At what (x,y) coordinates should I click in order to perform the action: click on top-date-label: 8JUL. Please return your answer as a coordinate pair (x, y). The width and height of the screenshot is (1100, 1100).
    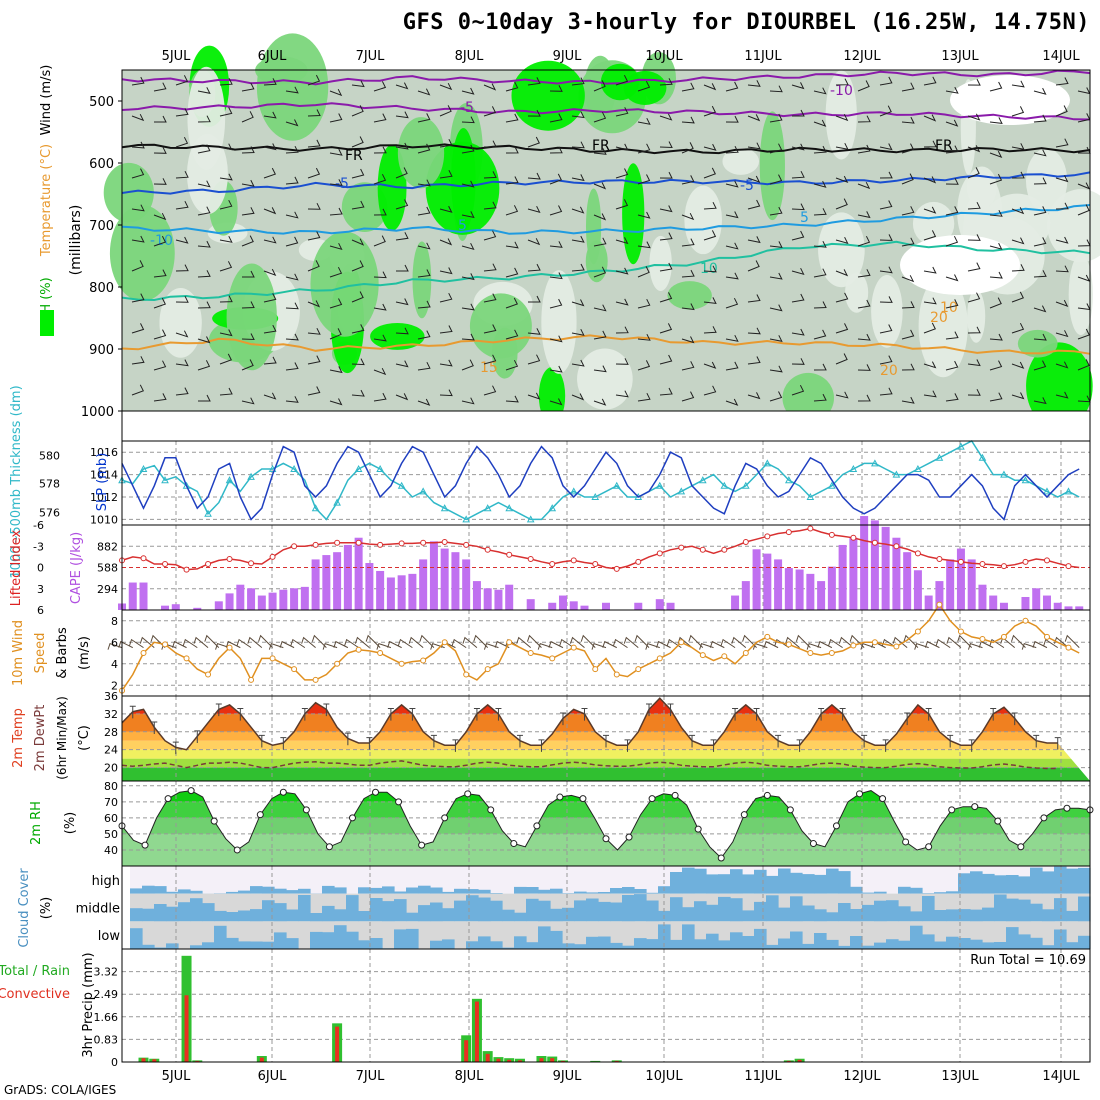
    Looking at the image, I should click on (470, 56).